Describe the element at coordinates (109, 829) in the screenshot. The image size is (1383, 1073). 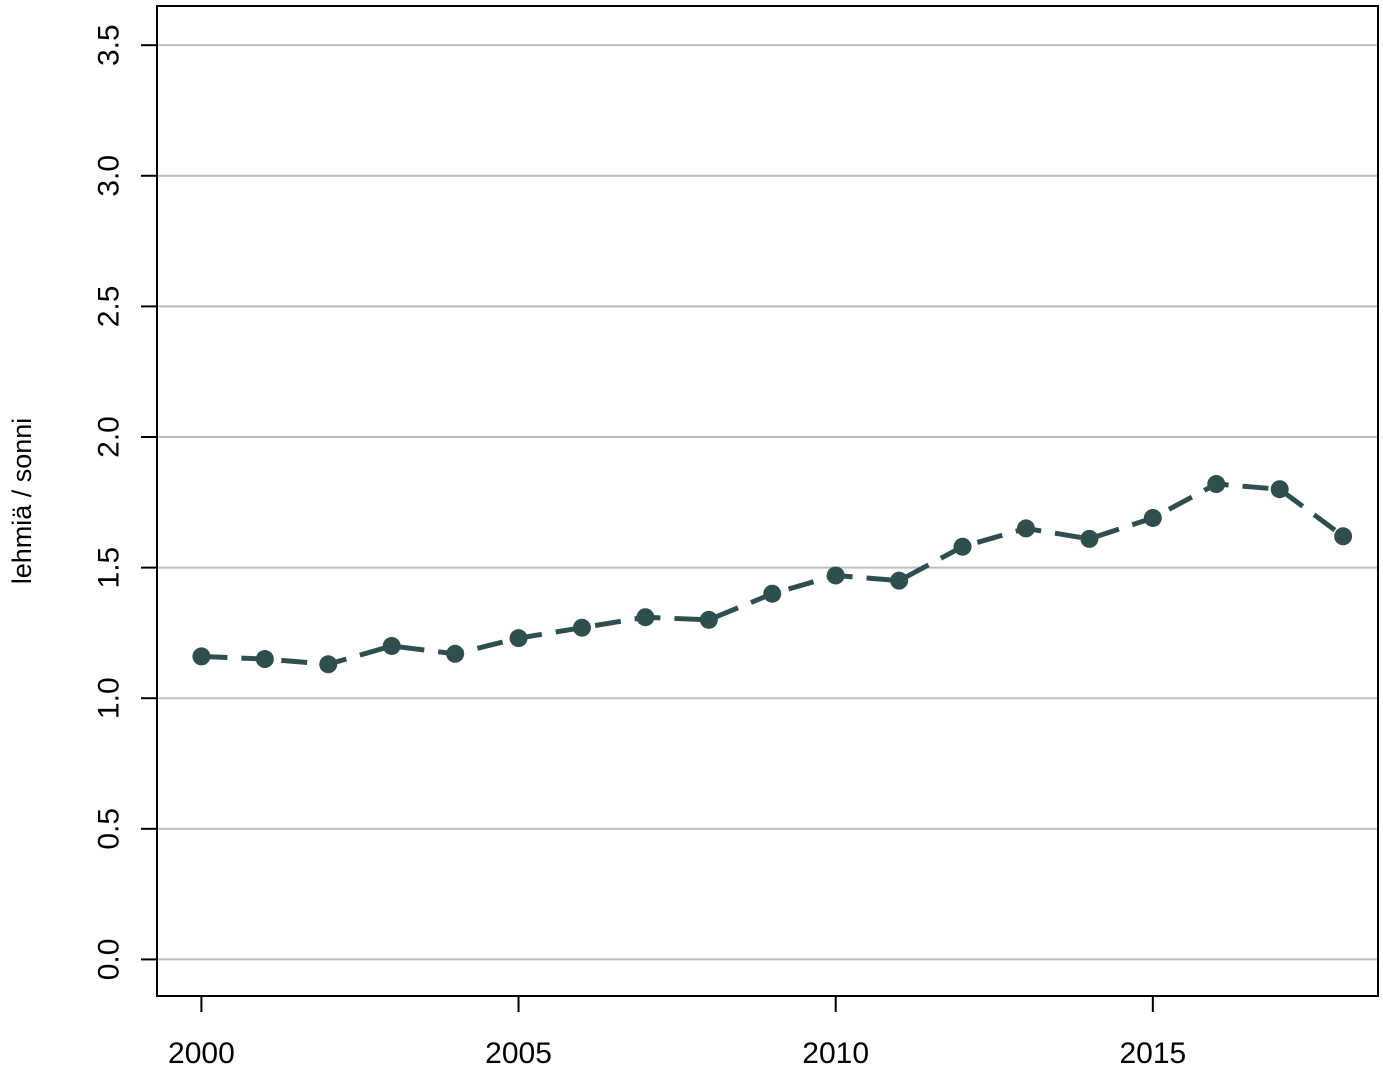
I see `y-tick-label: 0.5` at that location.